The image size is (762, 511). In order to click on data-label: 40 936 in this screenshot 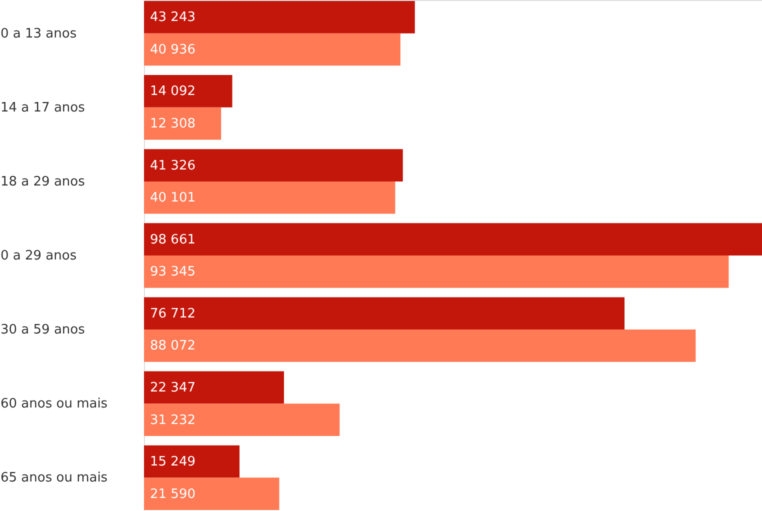, I will do `click(173, 50)`.